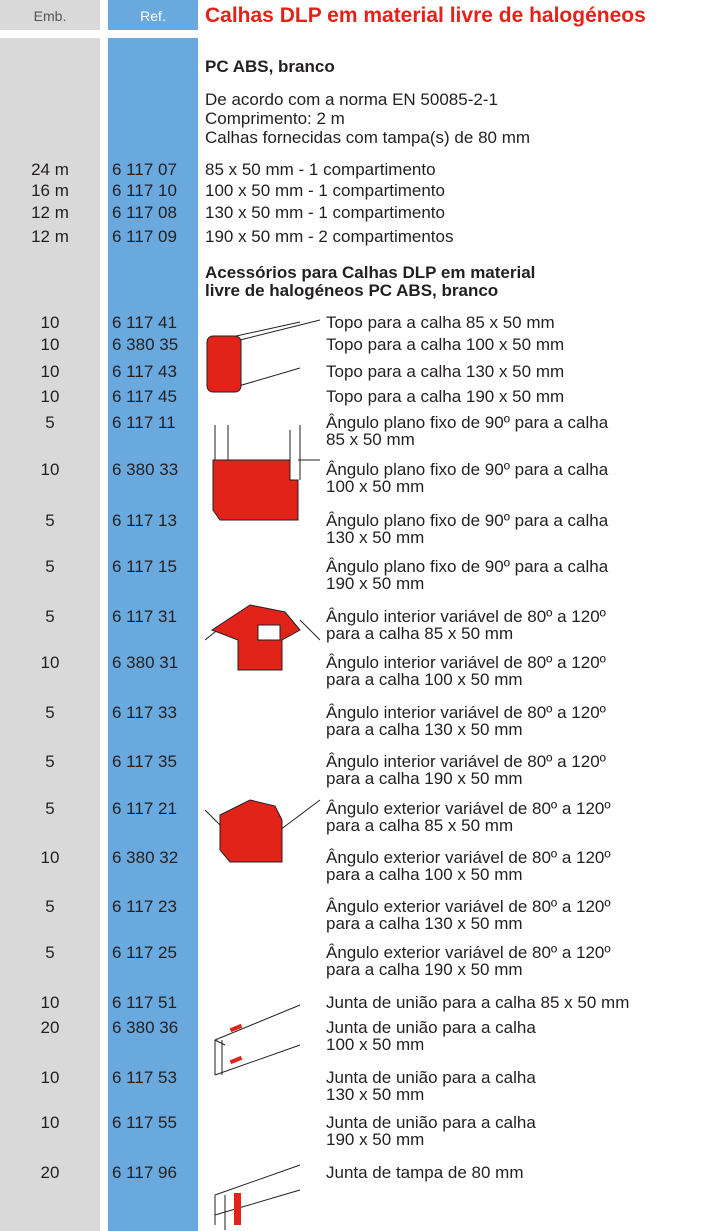 Image resolution: width=708 pixels, height=1231 pixels. I want to click on description: Topo para a calha 190 x 50 mm, so click(445, 396).